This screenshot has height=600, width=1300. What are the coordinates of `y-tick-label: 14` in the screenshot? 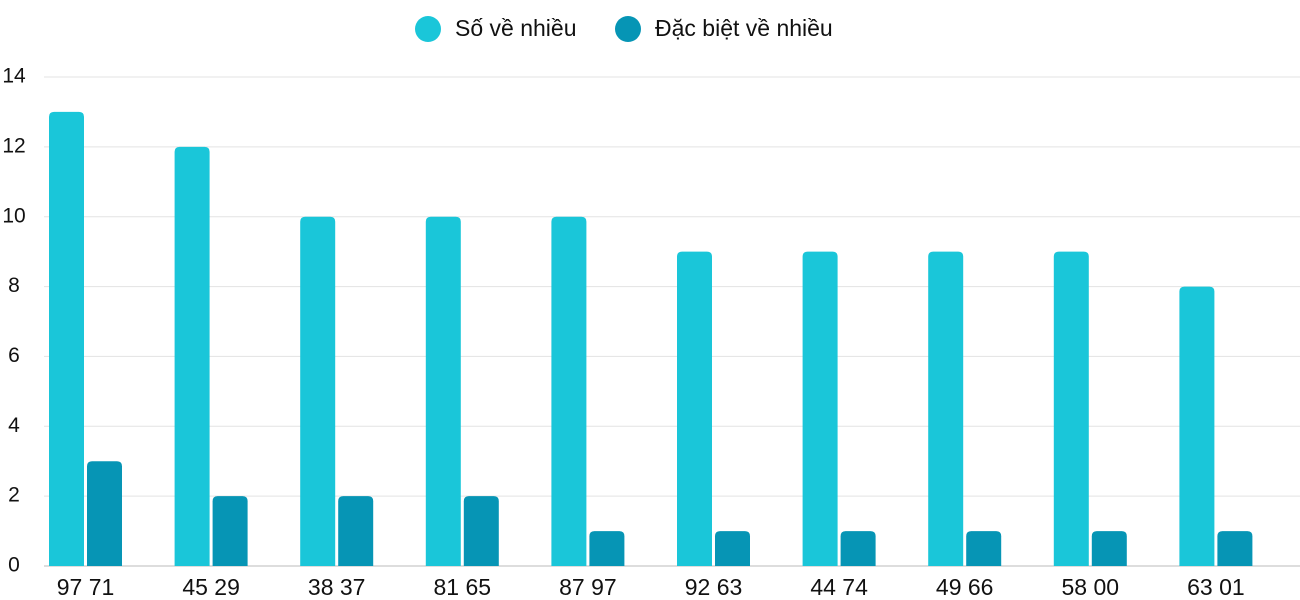 It's located at (14, 76).